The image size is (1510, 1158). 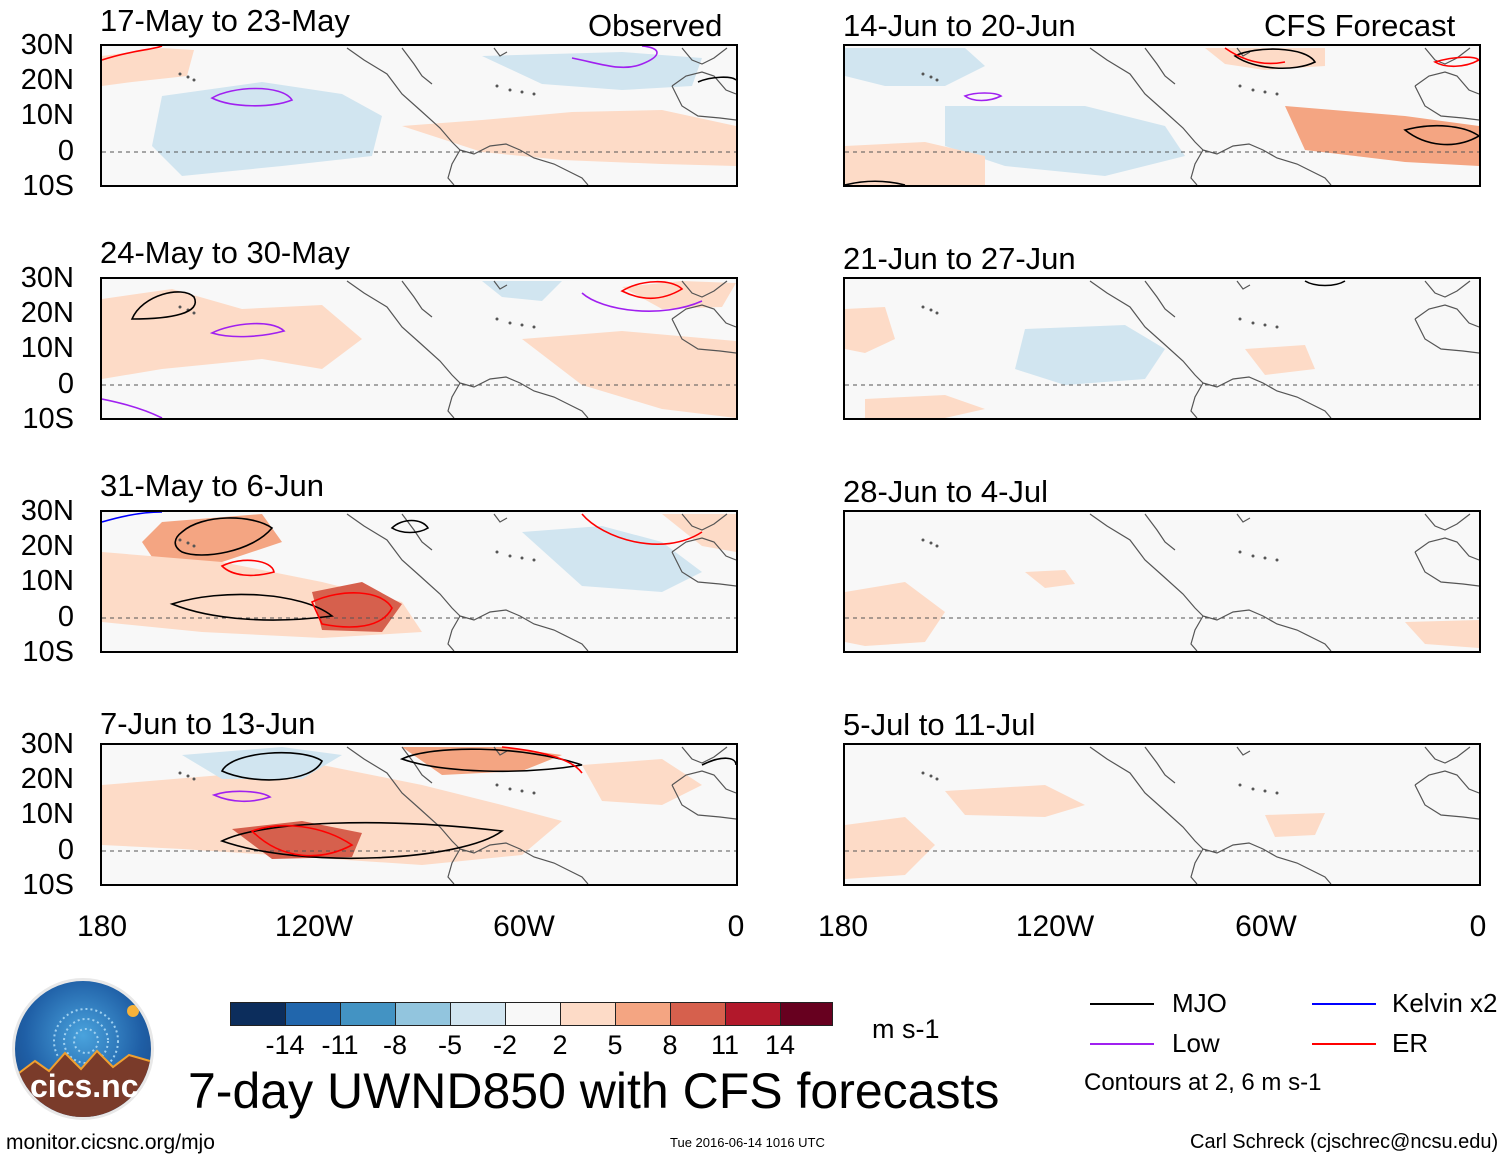 I want to click on contour-note: Contours at 2, 6 m s-1, so click(x=1203, y=1082).